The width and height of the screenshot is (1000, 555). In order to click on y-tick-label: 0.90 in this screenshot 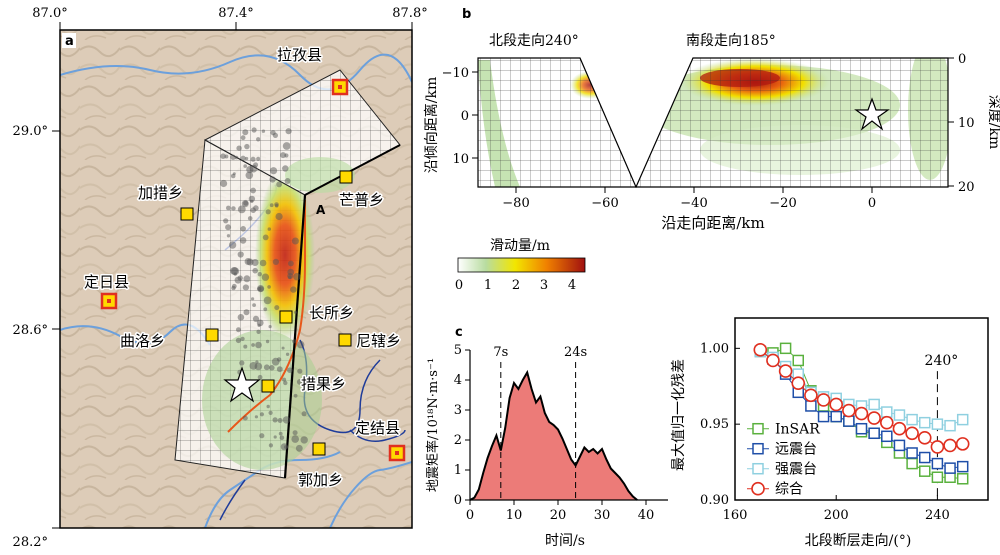, I will do `click(714, 500)`.